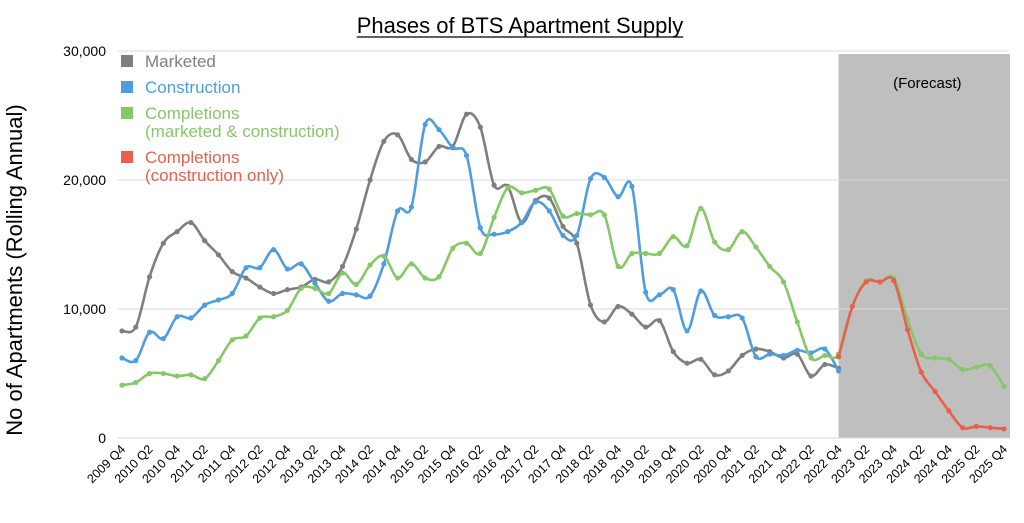  Describe the element at coordinates (84, 51) in the screenshot. I see `y-tick-label: 30,000` at that location.